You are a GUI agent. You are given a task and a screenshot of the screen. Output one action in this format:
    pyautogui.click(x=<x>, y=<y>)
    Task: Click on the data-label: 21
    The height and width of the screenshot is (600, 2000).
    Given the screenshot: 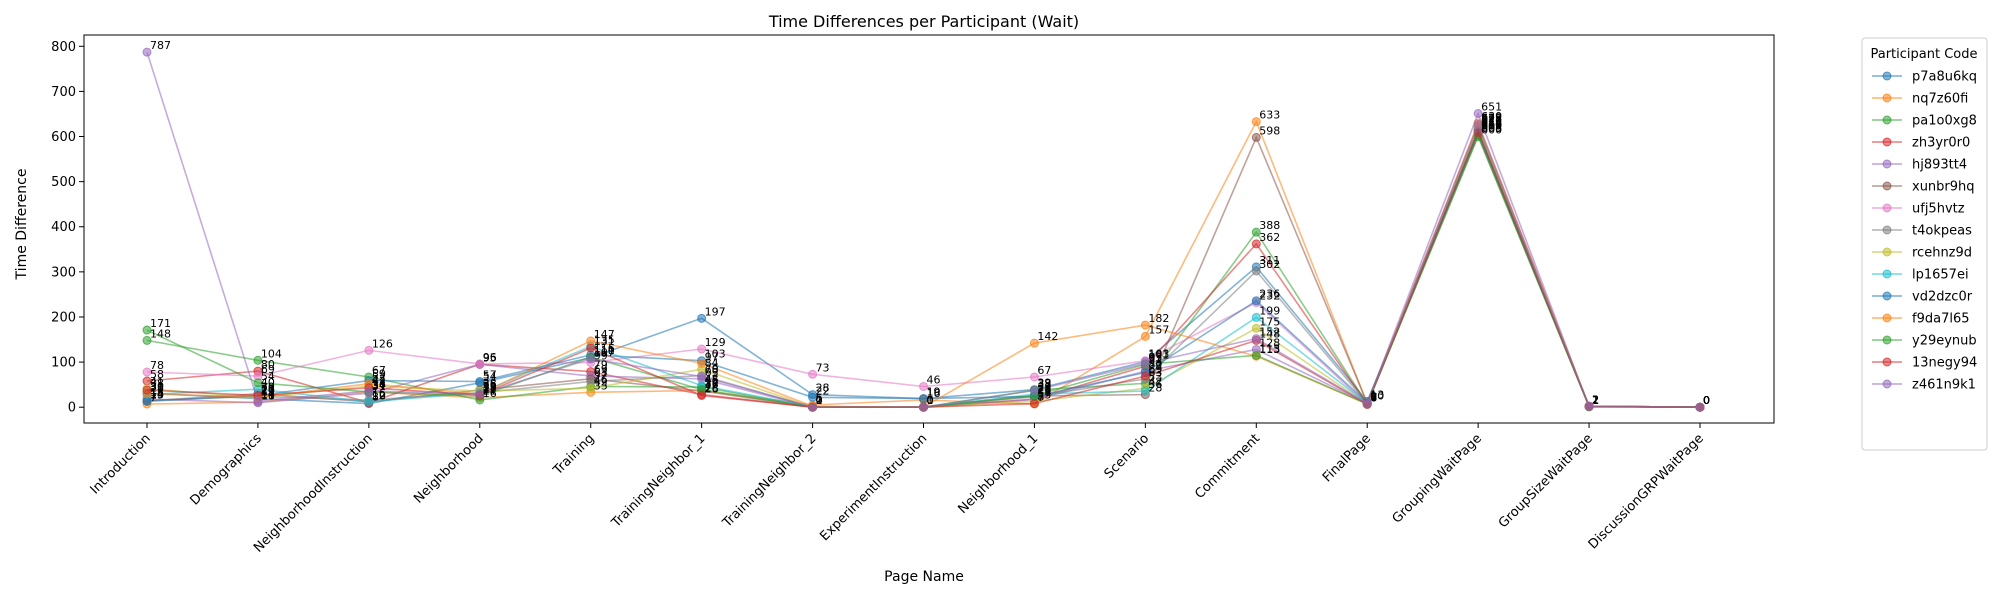 What is the action you would take?
    pyautogui.click(x=490, y=391)
    